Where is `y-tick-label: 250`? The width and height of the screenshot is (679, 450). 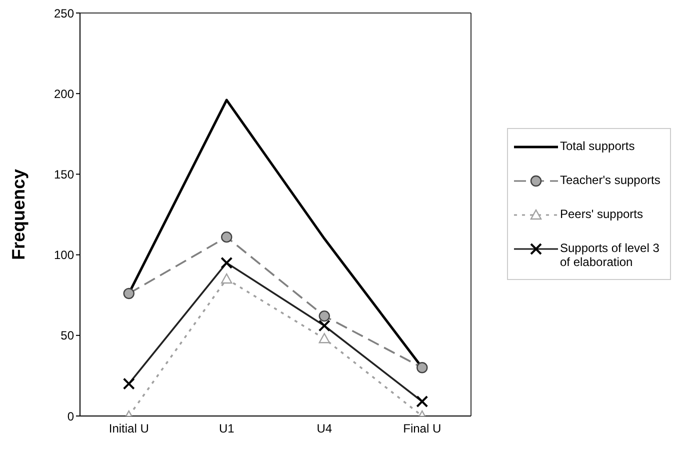
y-tick-label: 250 is located at coordinates (64, 13).